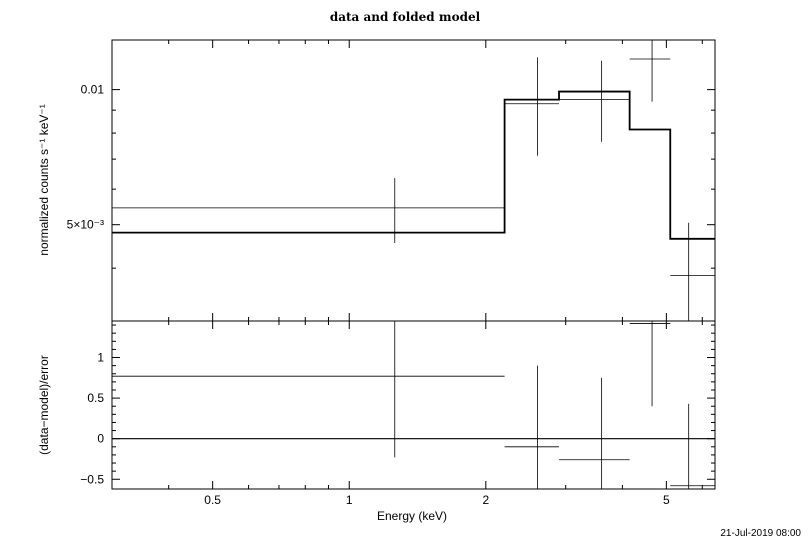 This screenshot has width=811, height=542. I want to click on y-tick-label: −0.5, so click(92, 479).